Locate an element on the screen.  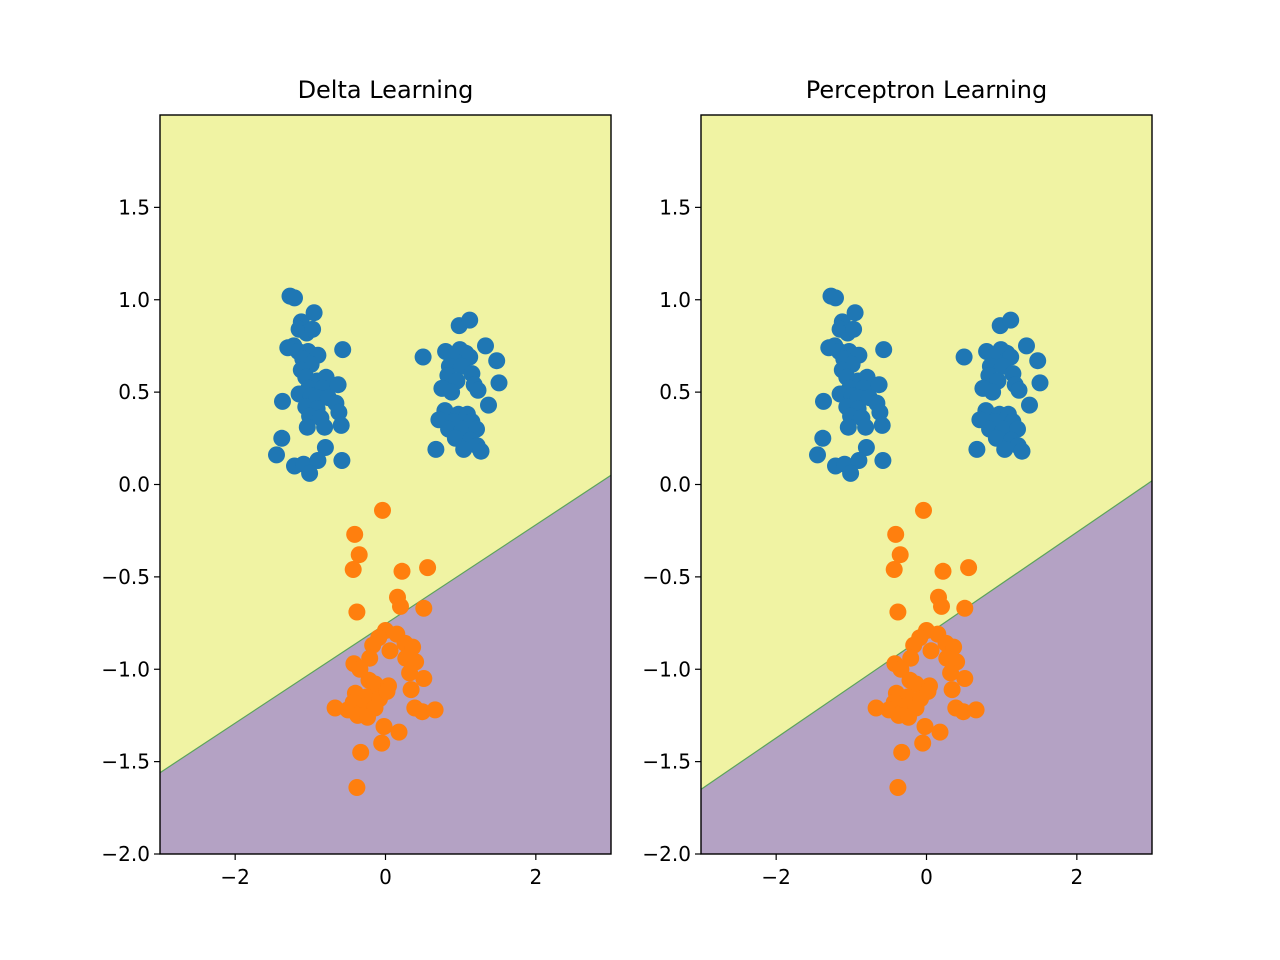
chart-title: Perceptron Learning is located at coordinates (926, 90).